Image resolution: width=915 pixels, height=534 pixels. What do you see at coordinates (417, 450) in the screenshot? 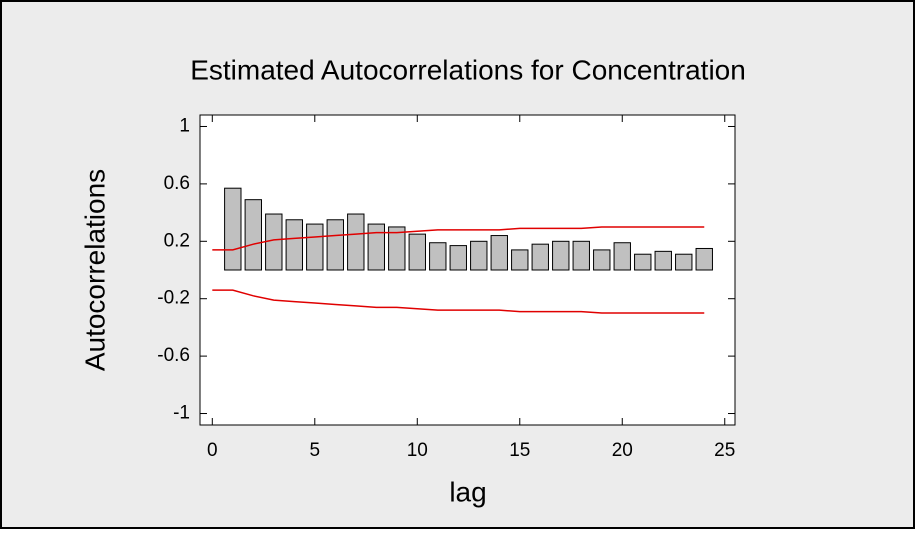
I see `x-tick-label: 10` at bounding box center [417, 450].